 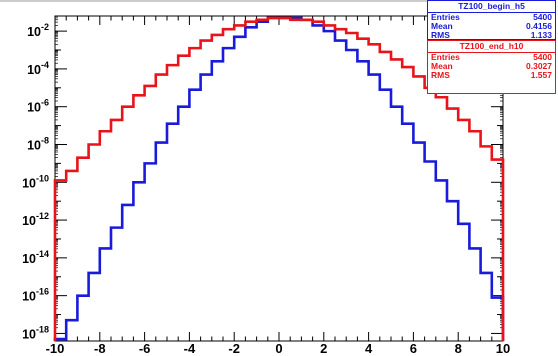 What do you see at coordinates (323, 348) in the screenshot?
I see `x-tick-label: 2` at bounding box center [323, 348].